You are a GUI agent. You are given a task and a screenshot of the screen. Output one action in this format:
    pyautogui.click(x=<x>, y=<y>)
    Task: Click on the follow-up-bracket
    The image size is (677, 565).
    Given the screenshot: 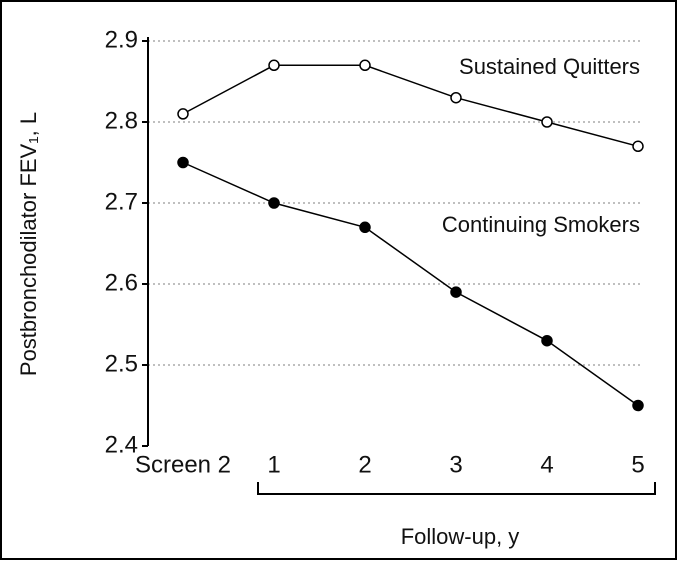 What is the action you would take?
    pyautogui.click(x=456, y=488)
    